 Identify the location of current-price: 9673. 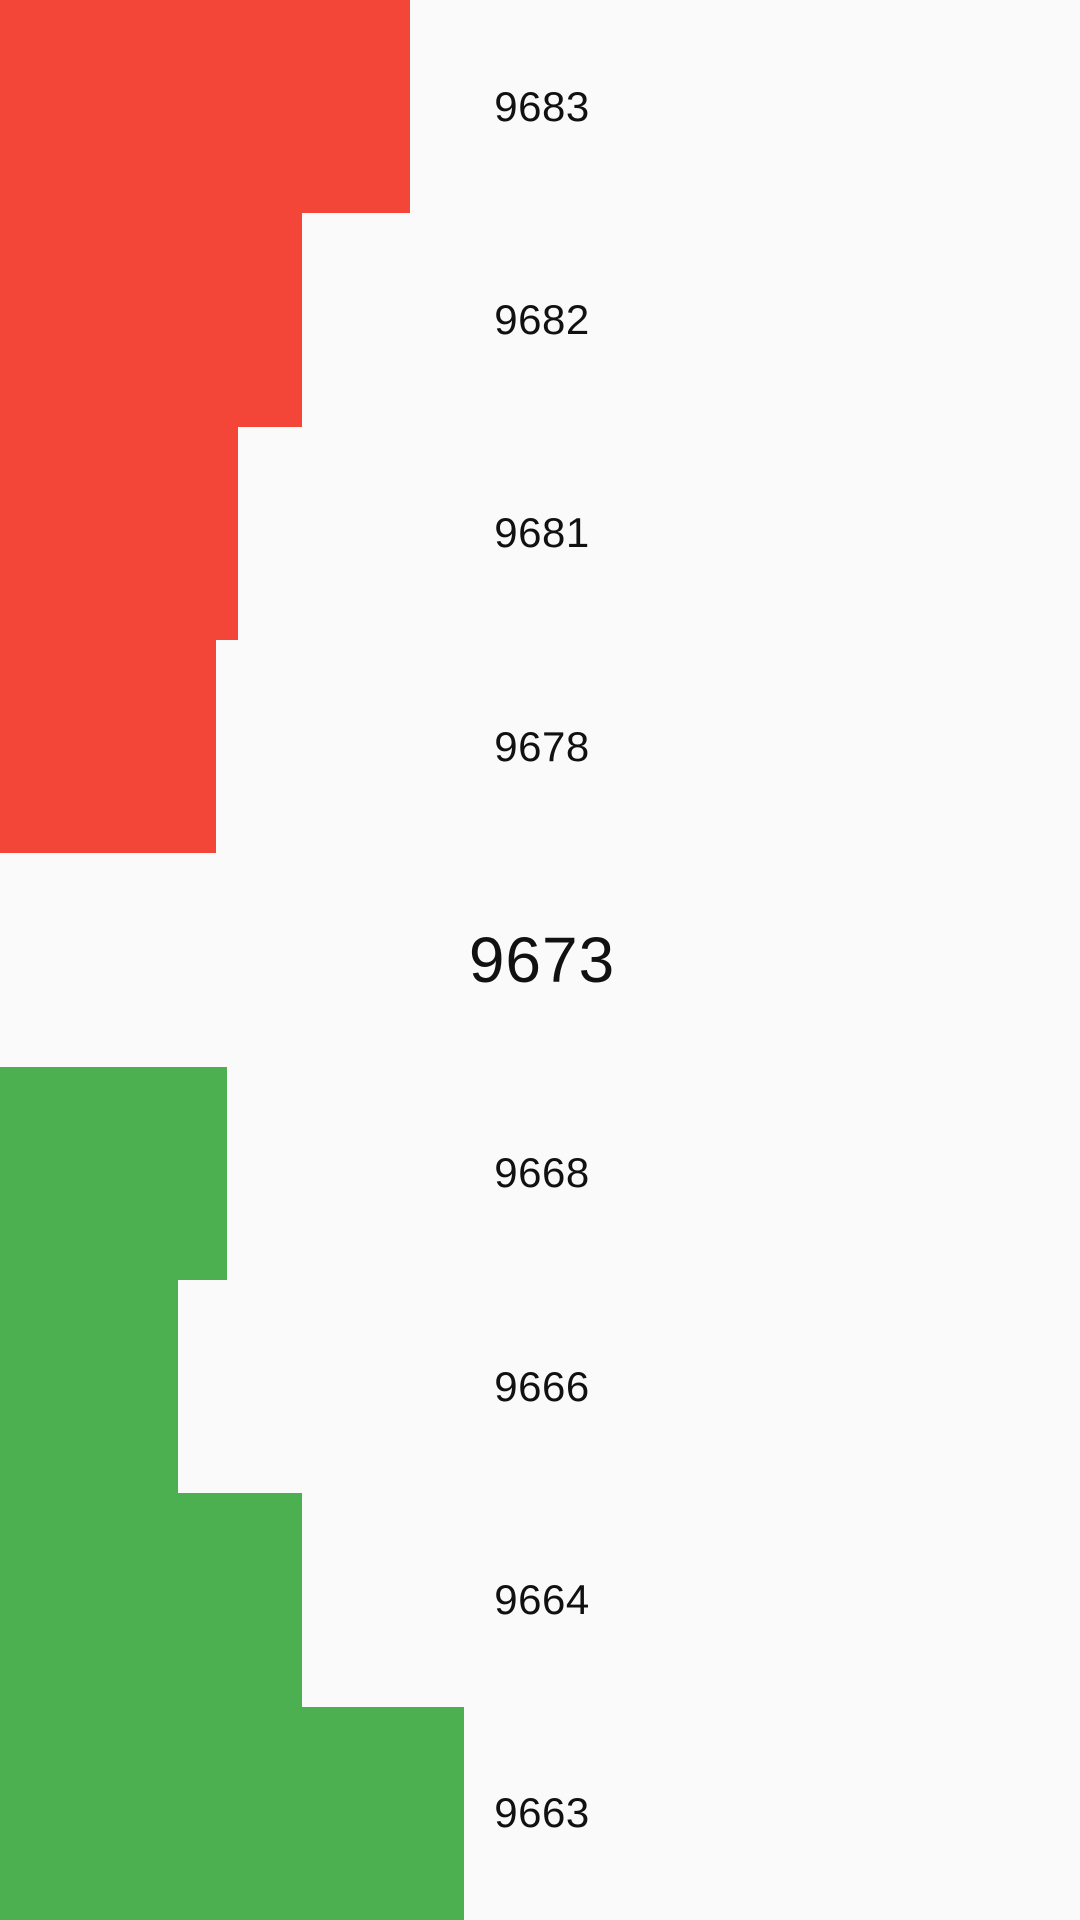
(542, 959).